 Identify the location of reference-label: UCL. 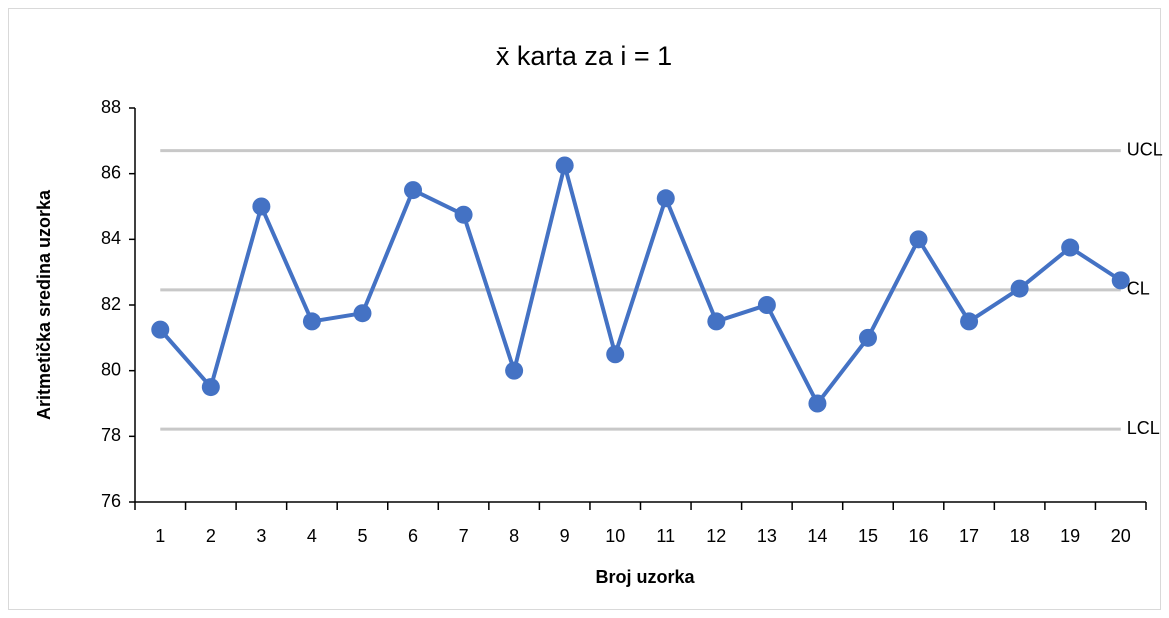
(1145, 149).